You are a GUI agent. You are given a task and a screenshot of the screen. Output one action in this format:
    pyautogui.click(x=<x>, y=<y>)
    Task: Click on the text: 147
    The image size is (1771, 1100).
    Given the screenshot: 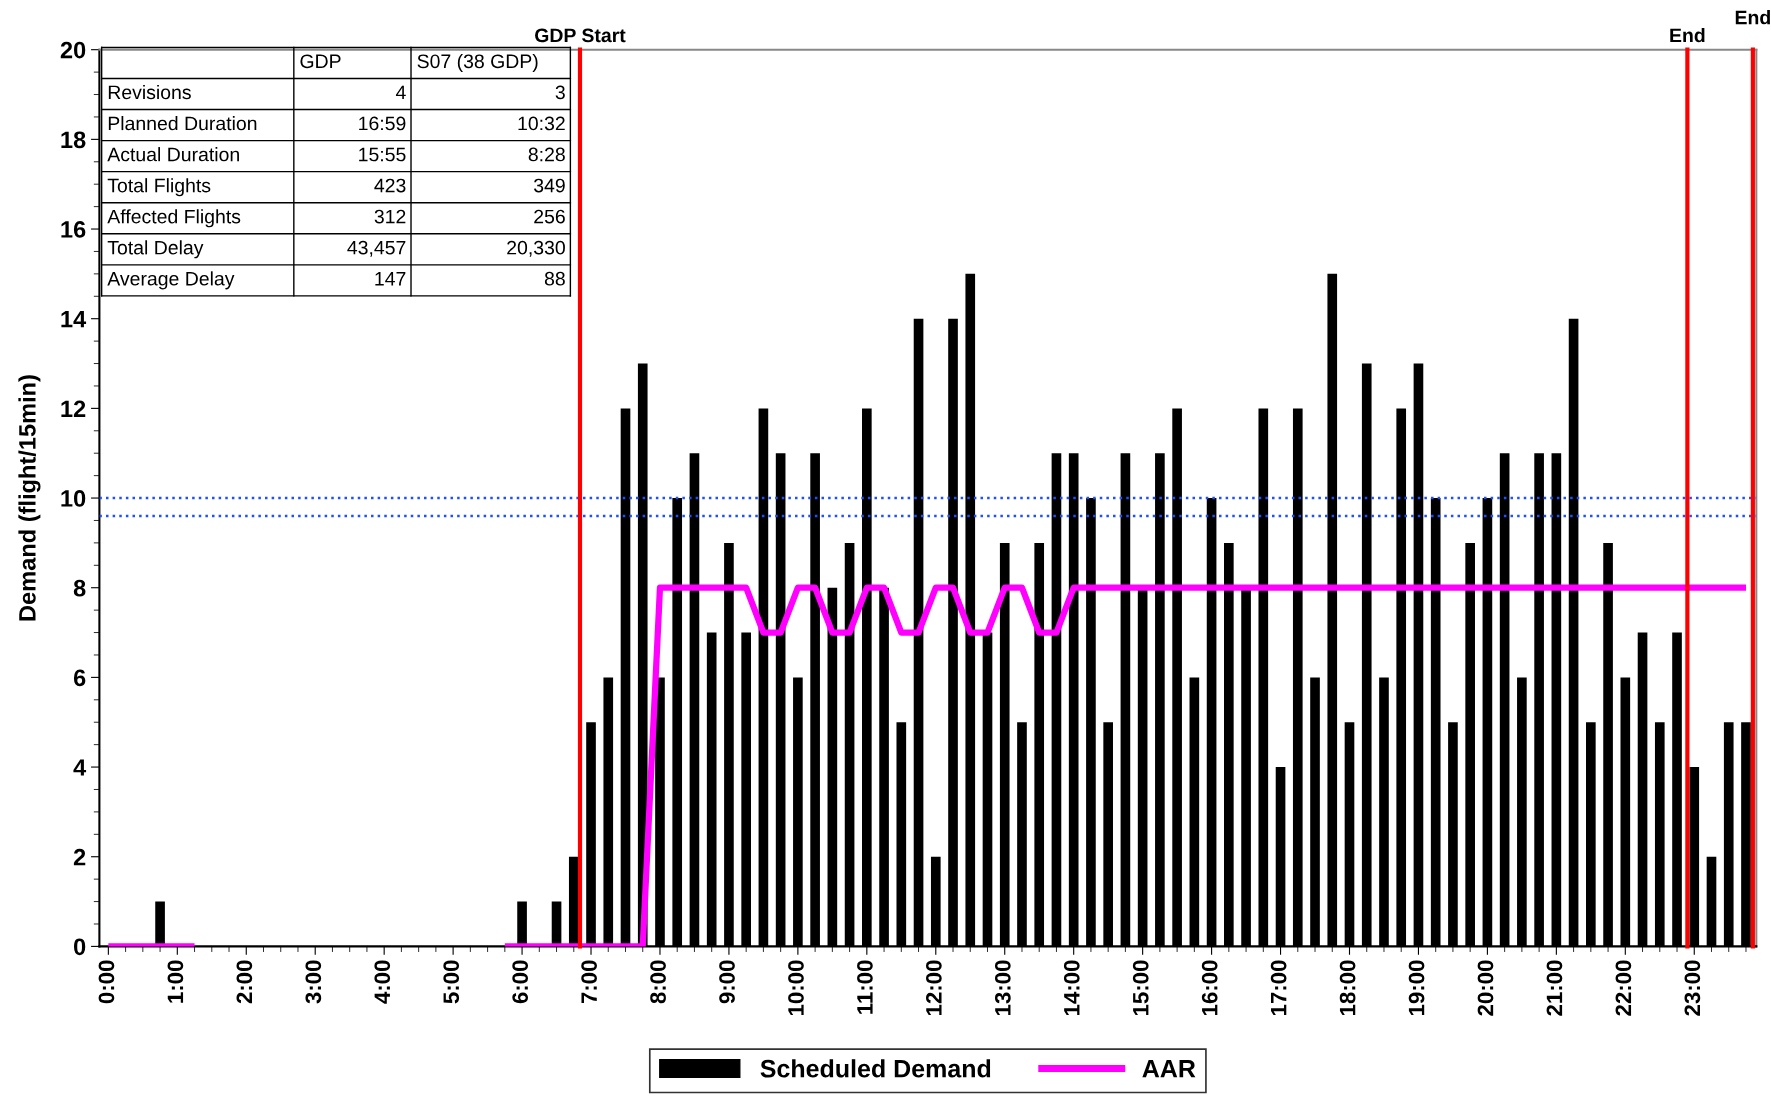 What is the action you would take?
    pyautogui.click(x=390, y=279)
    